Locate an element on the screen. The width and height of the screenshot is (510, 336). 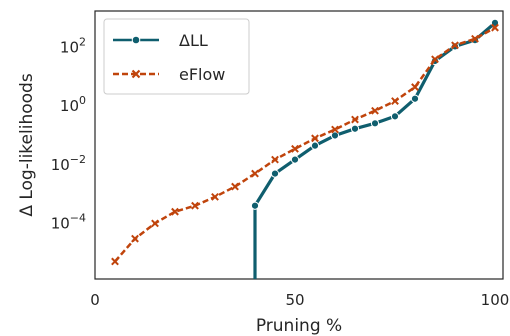
series-1-point-2-stroke-b is located at coordinates (155, 223).